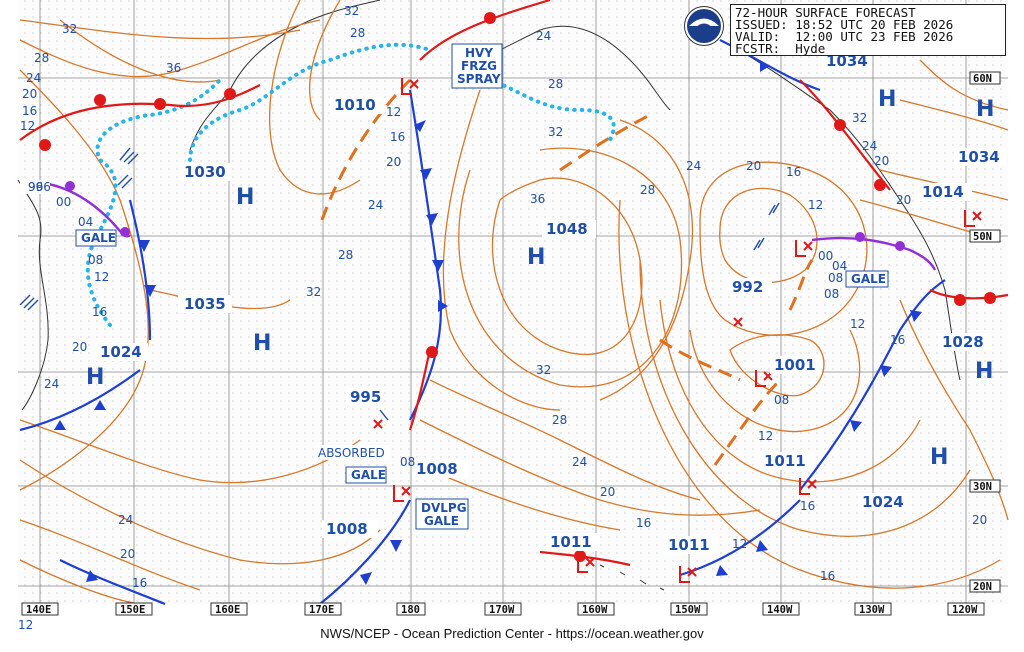  I want to click on lon-label: 160E, so click(227, 610).